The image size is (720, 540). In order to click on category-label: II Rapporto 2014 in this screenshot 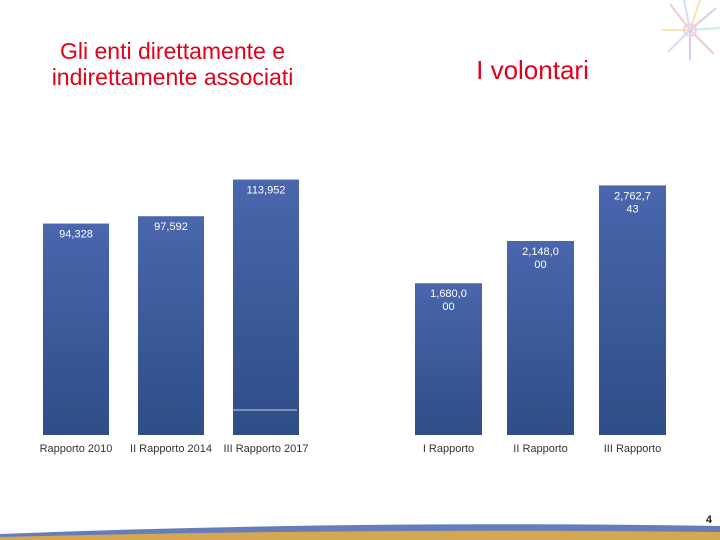, I will do `click(171, 449)`.